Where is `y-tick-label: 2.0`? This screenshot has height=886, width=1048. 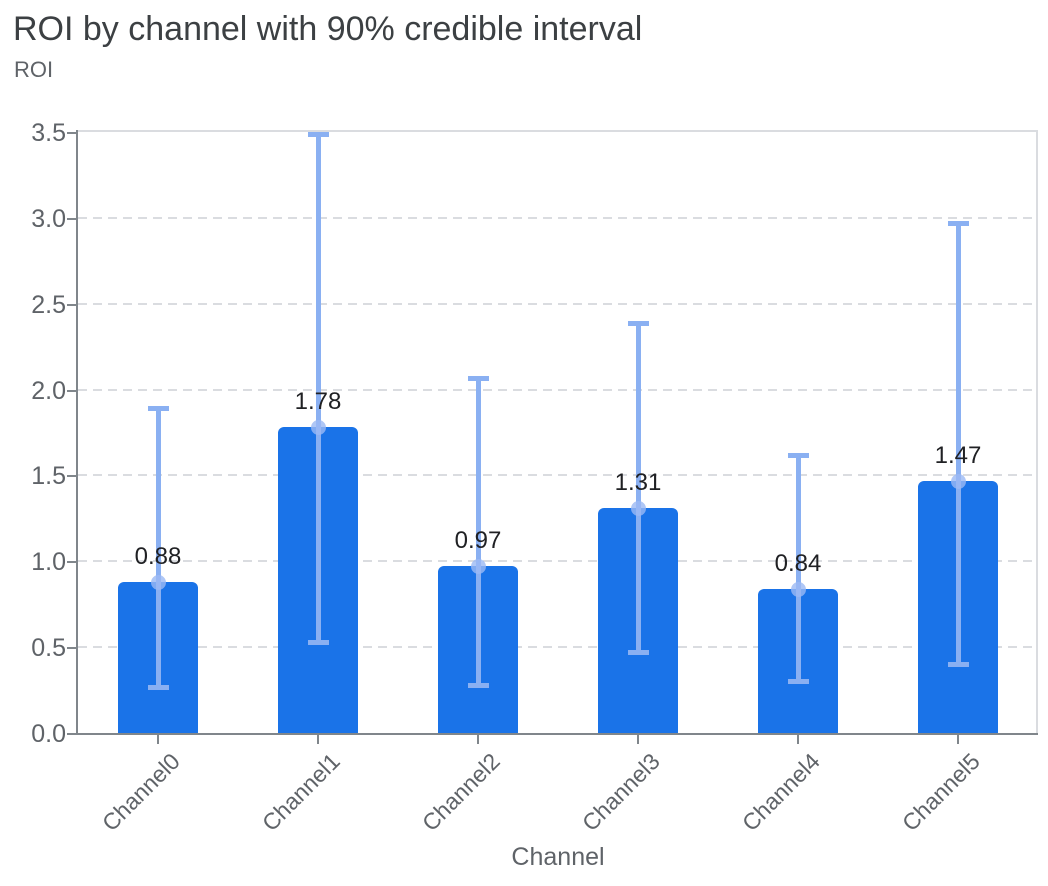 y-tick-label: 2.0 is located at coordinates (48, 390).